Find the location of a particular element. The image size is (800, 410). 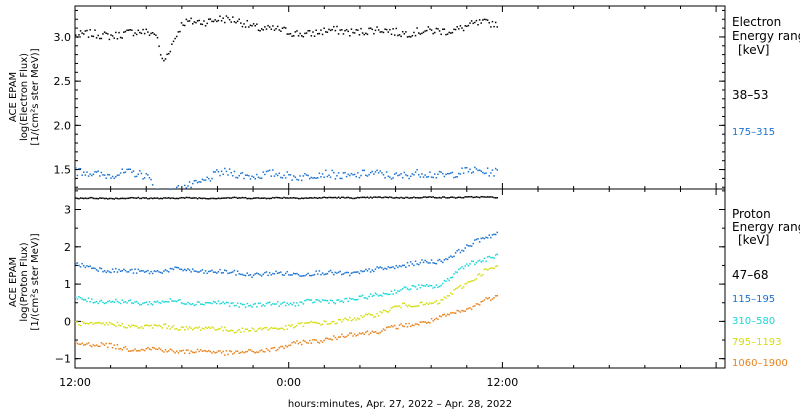

proton-legend-item-3: 310–580 is located at coordinates (753, 321).